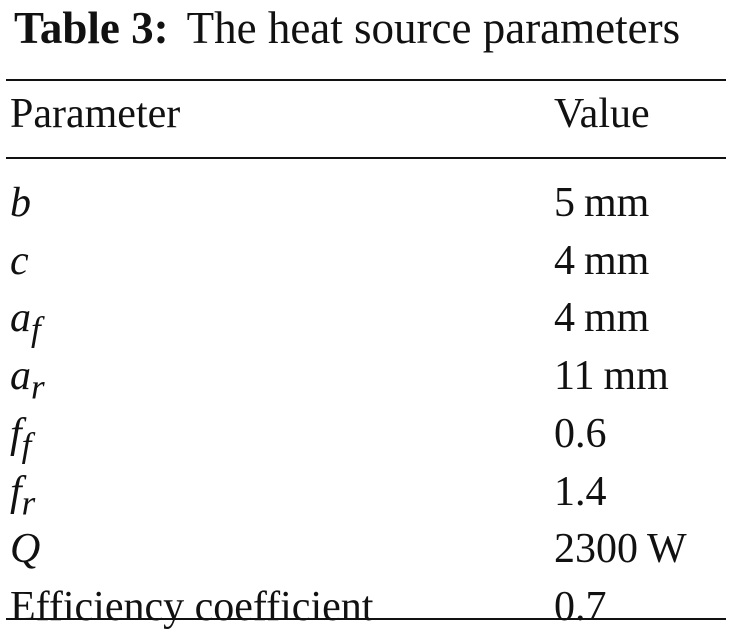 This screenshot has width=733, height=636. I want to click on value-number: 11, so click(574, 376).